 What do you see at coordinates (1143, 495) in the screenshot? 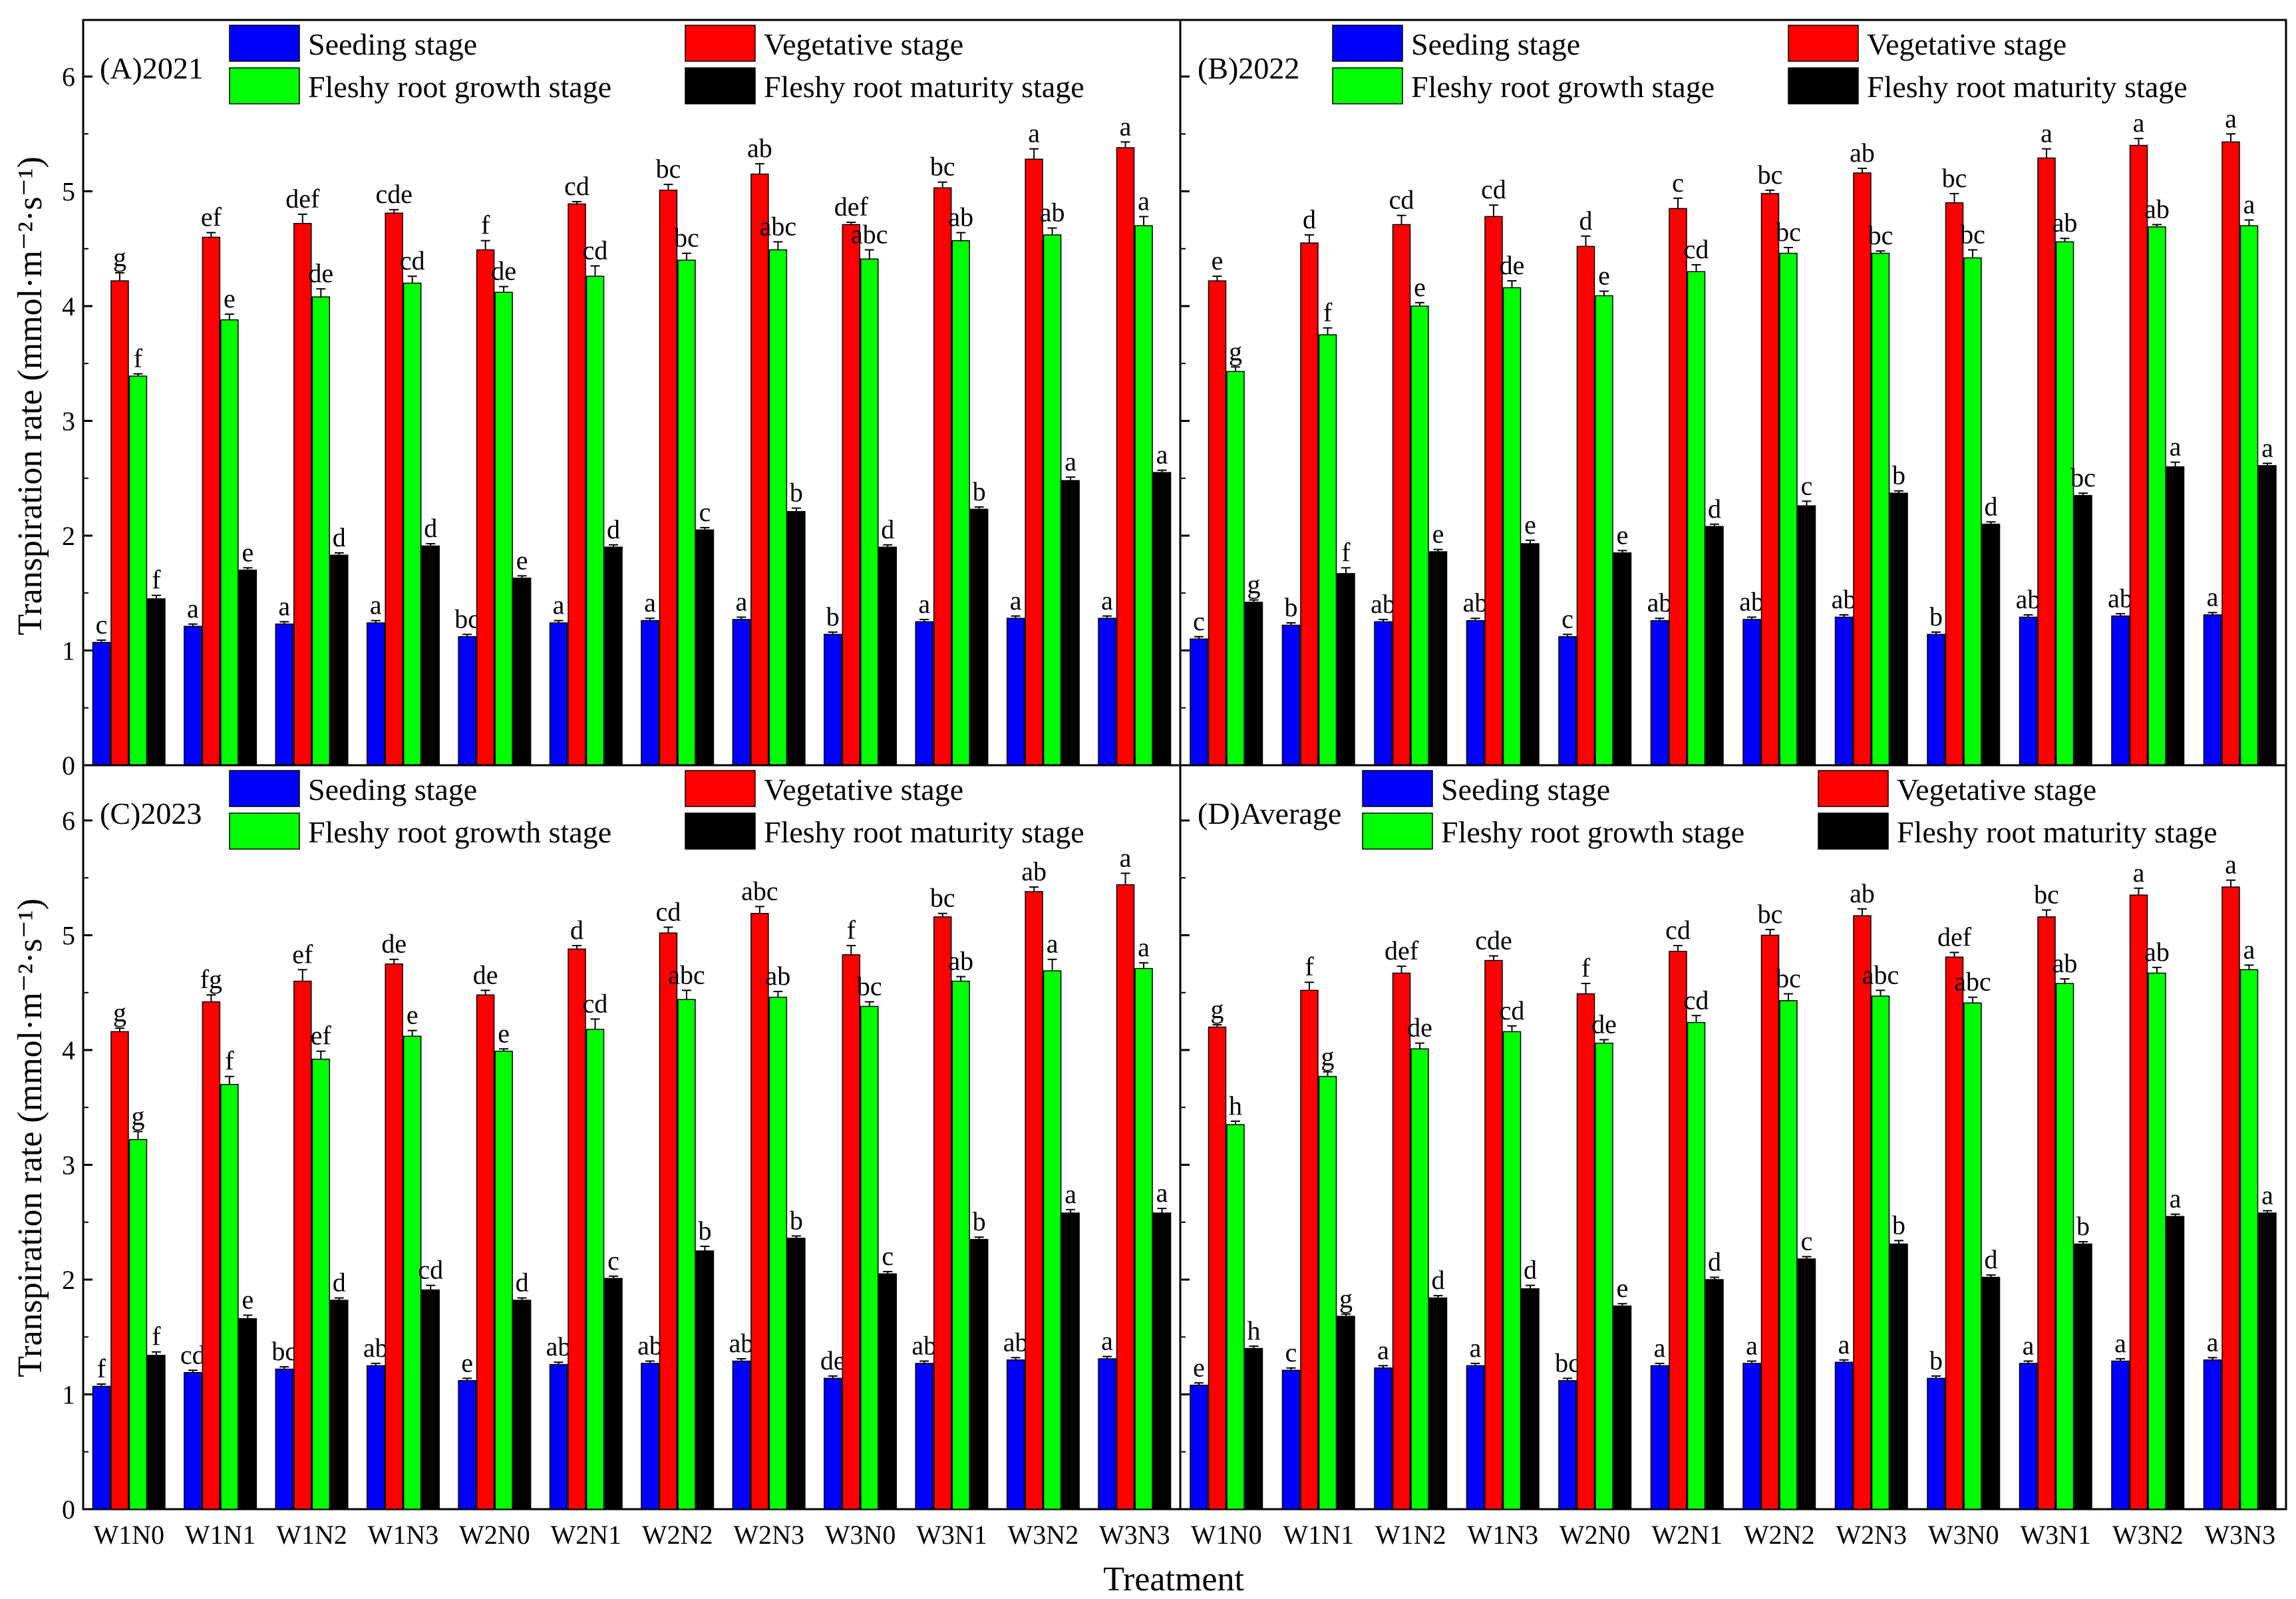
I see `bar-fleshy-root-growth-stage-w3n3` at bounding box center [1143, 495].